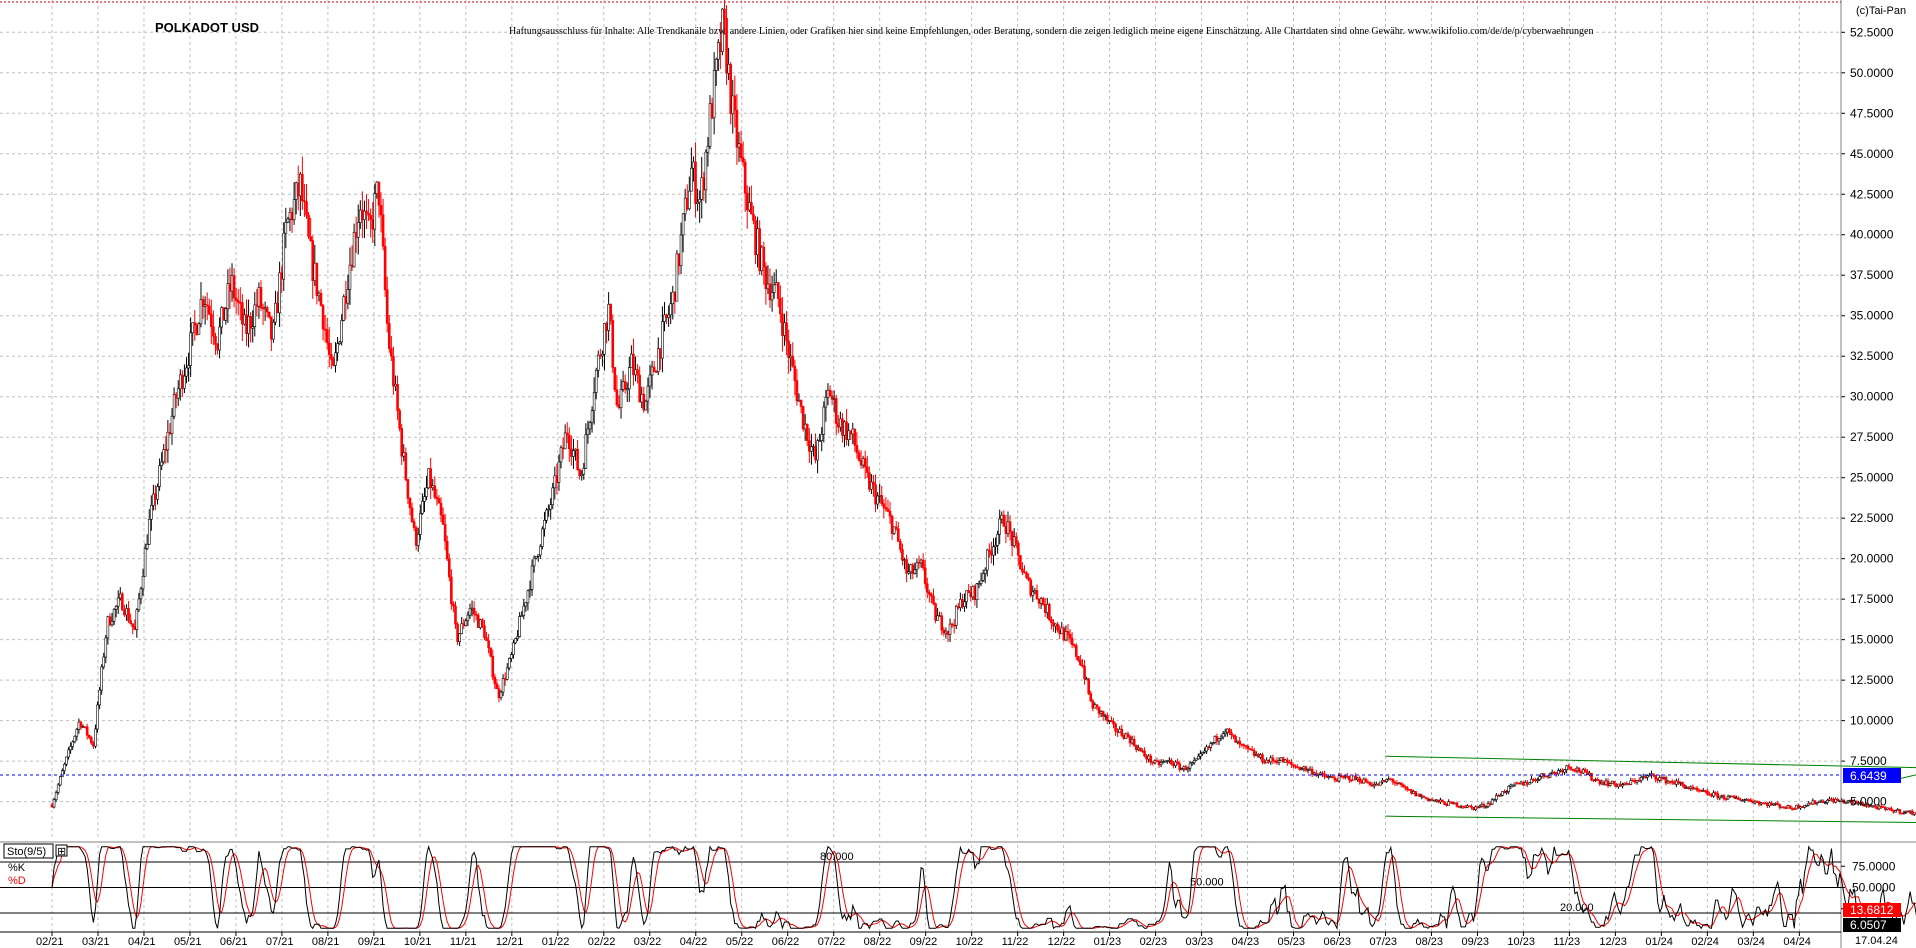 The width and height of the screenshot is (1916, 948). Describe the element at coordinates (694, 942) in the screenshot. I see `time-tick-label: 04/22` at that location.